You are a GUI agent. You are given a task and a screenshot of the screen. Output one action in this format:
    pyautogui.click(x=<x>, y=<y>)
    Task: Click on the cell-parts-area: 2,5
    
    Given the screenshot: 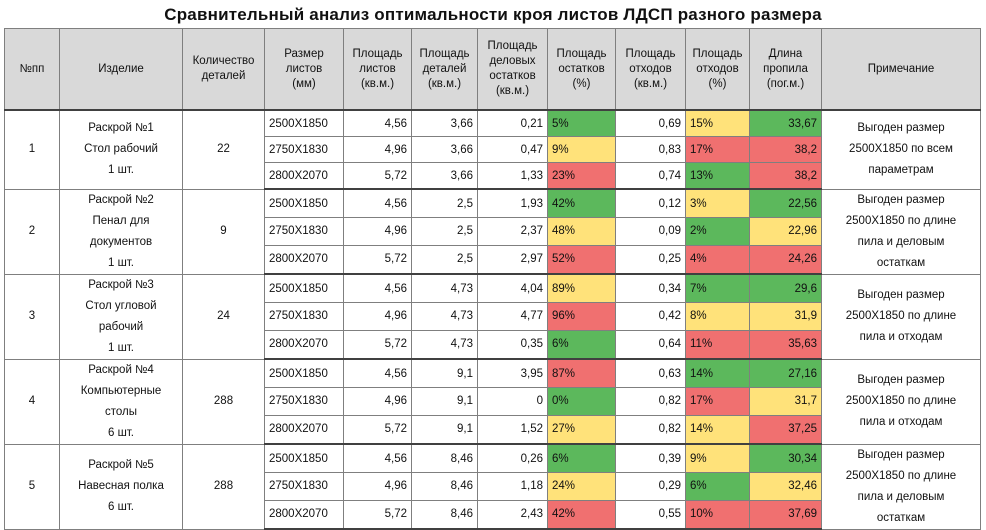 What is the action you would take?
    pyautogui.click(x=444, y=259)
    